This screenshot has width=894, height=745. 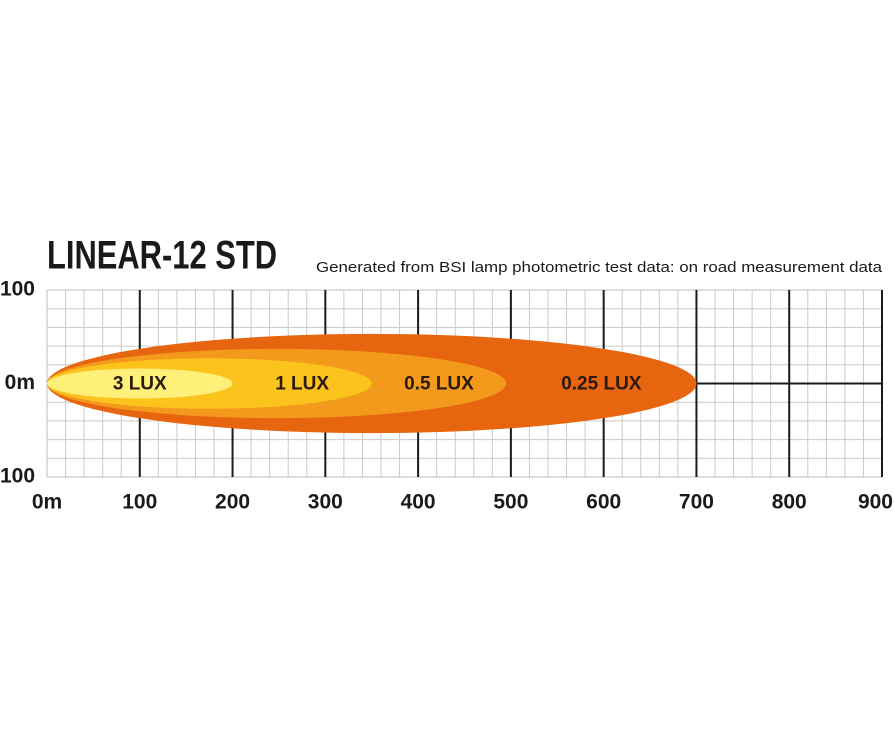 I want to click on x-tick-label: 300, so click(x=325, y=502).